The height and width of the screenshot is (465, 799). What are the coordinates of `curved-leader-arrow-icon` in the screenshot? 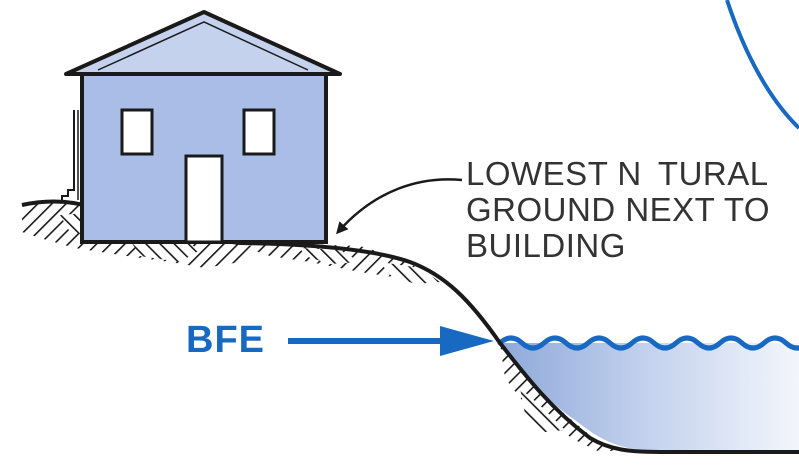 It's located at (399, 206).